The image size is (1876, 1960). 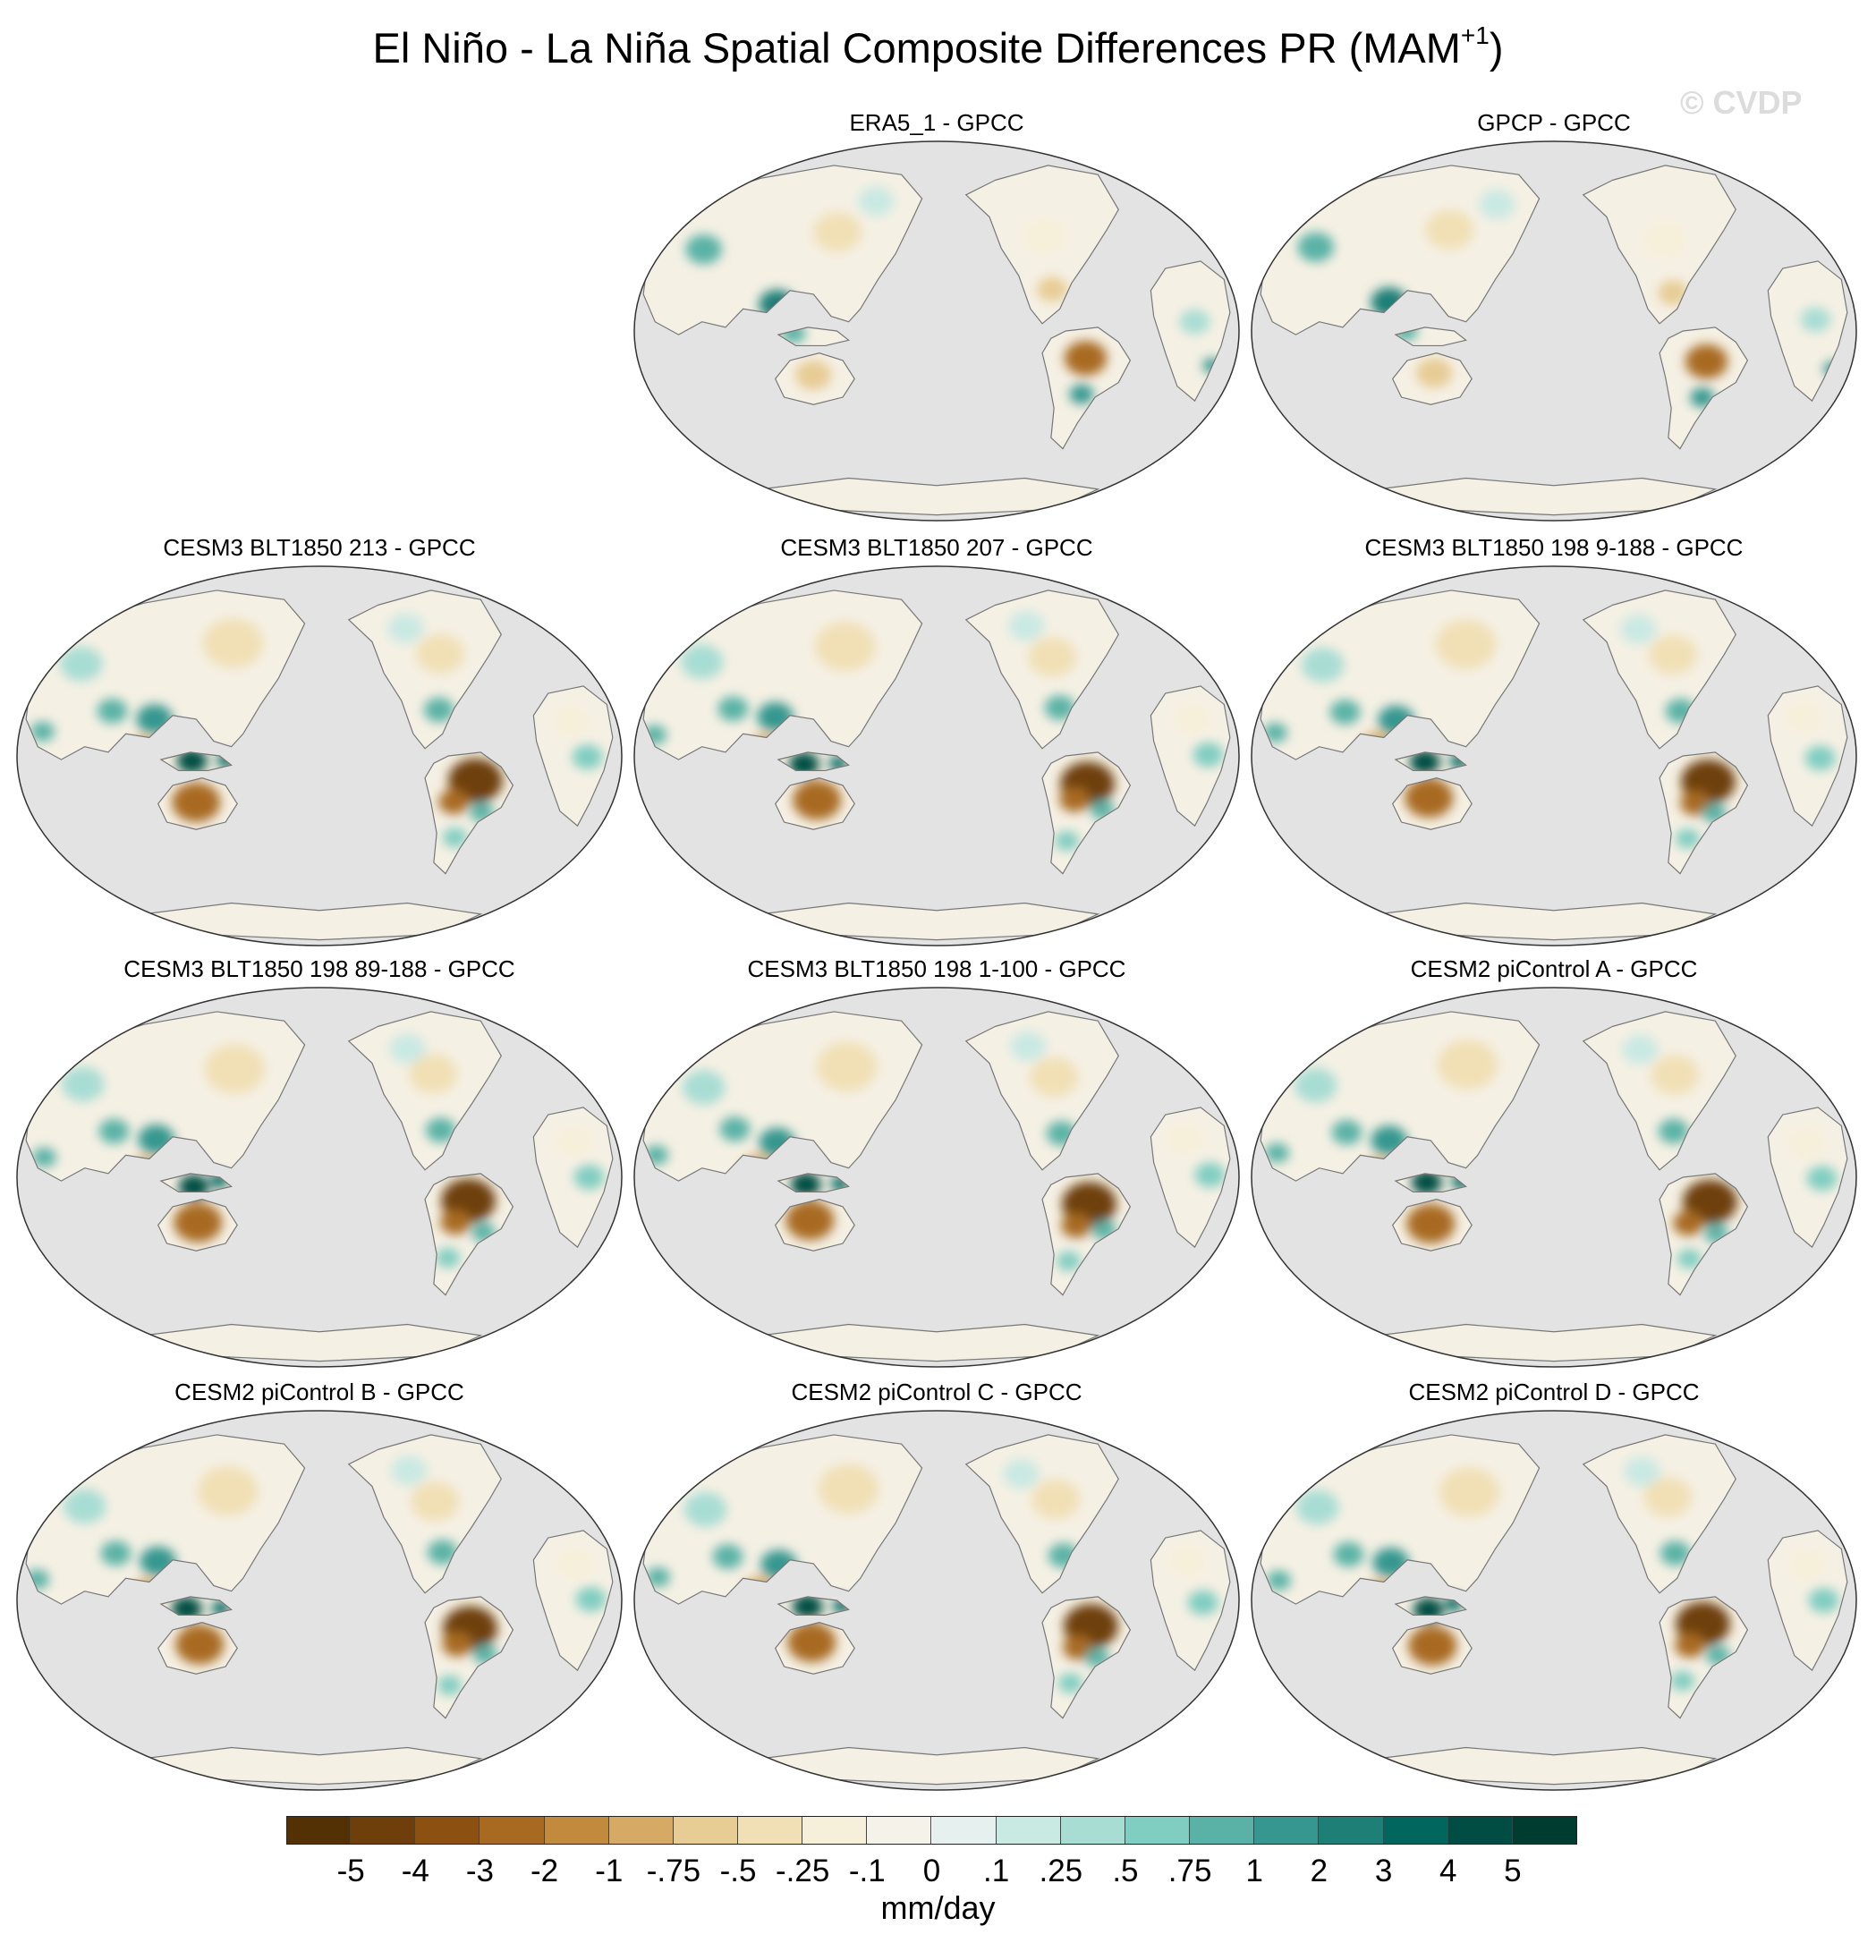 What do you see at coordinates (996, 1871) in the screenshot?
I see `colorbar-tick-label: .1` at bounding box center [996, 1871].